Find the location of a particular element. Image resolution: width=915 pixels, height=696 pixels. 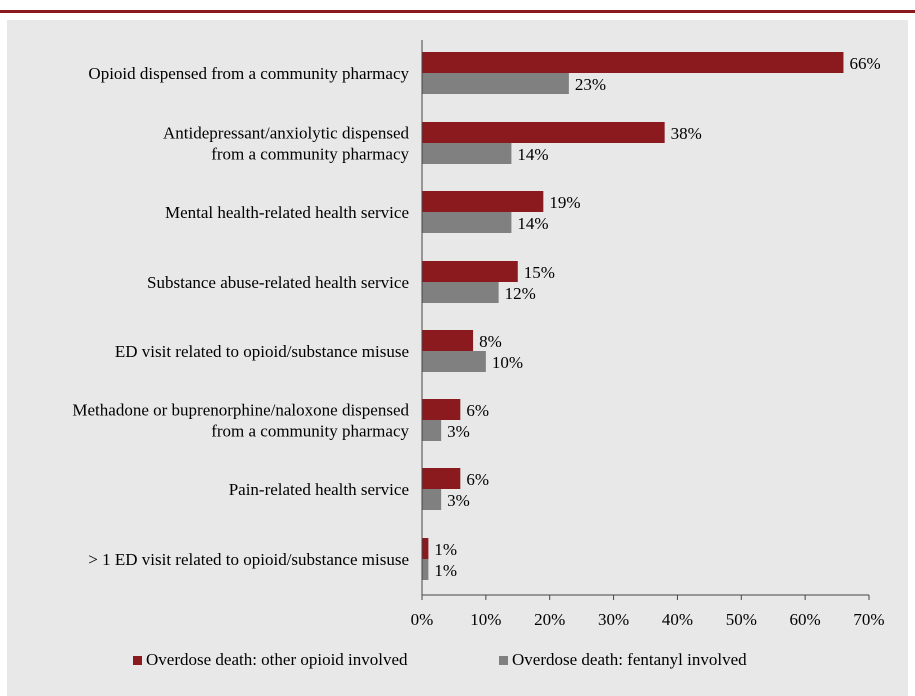

legend-item-other-opioid: Overdose death: other opioid involved is located at coordinates (270, 660).